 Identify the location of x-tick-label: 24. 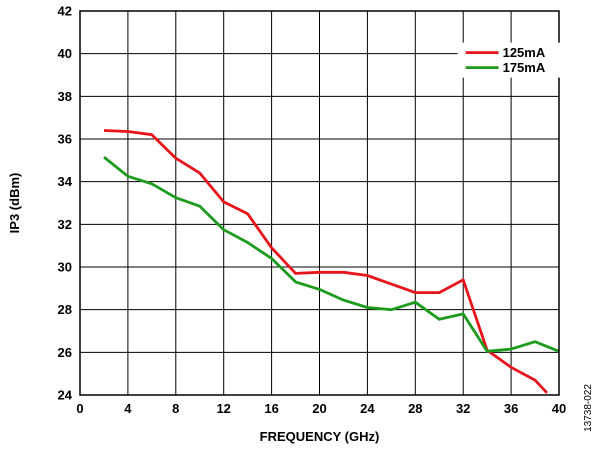
(367, 408).